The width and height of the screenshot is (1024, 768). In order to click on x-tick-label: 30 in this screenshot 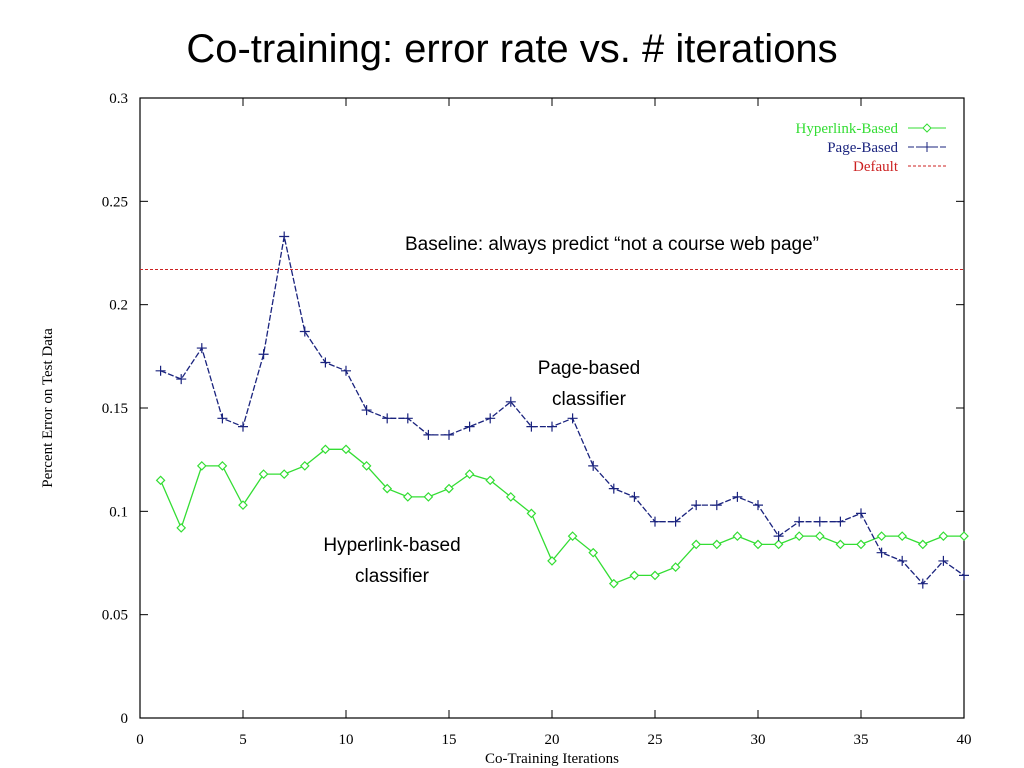, I will do `click(758, 740)`.